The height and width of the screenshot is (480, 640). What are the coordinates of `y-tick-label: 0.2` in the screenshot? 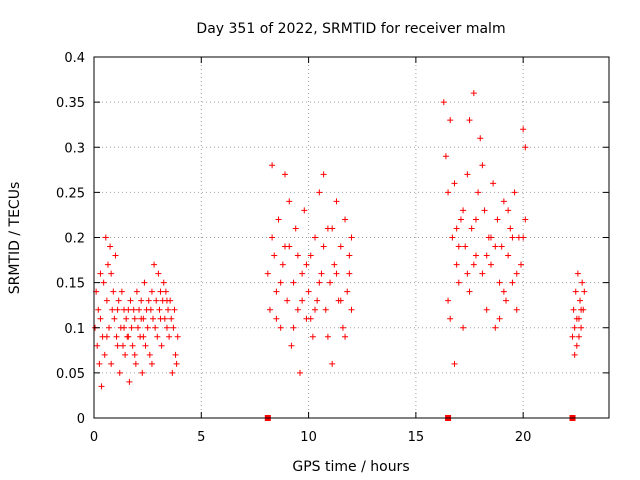 It's located at (74, 239).